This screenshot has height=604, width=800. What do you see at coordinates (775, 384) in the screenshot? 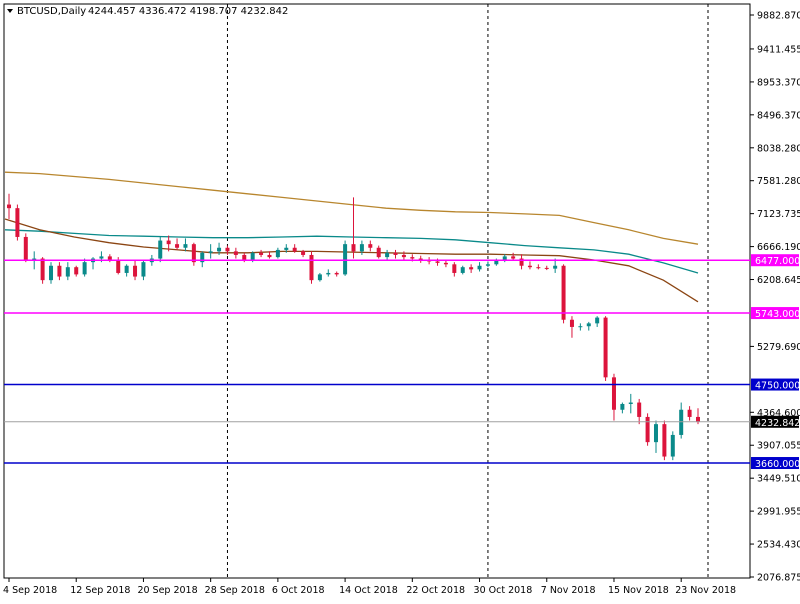
I see `level-tag` at bounding box center [775, 384].